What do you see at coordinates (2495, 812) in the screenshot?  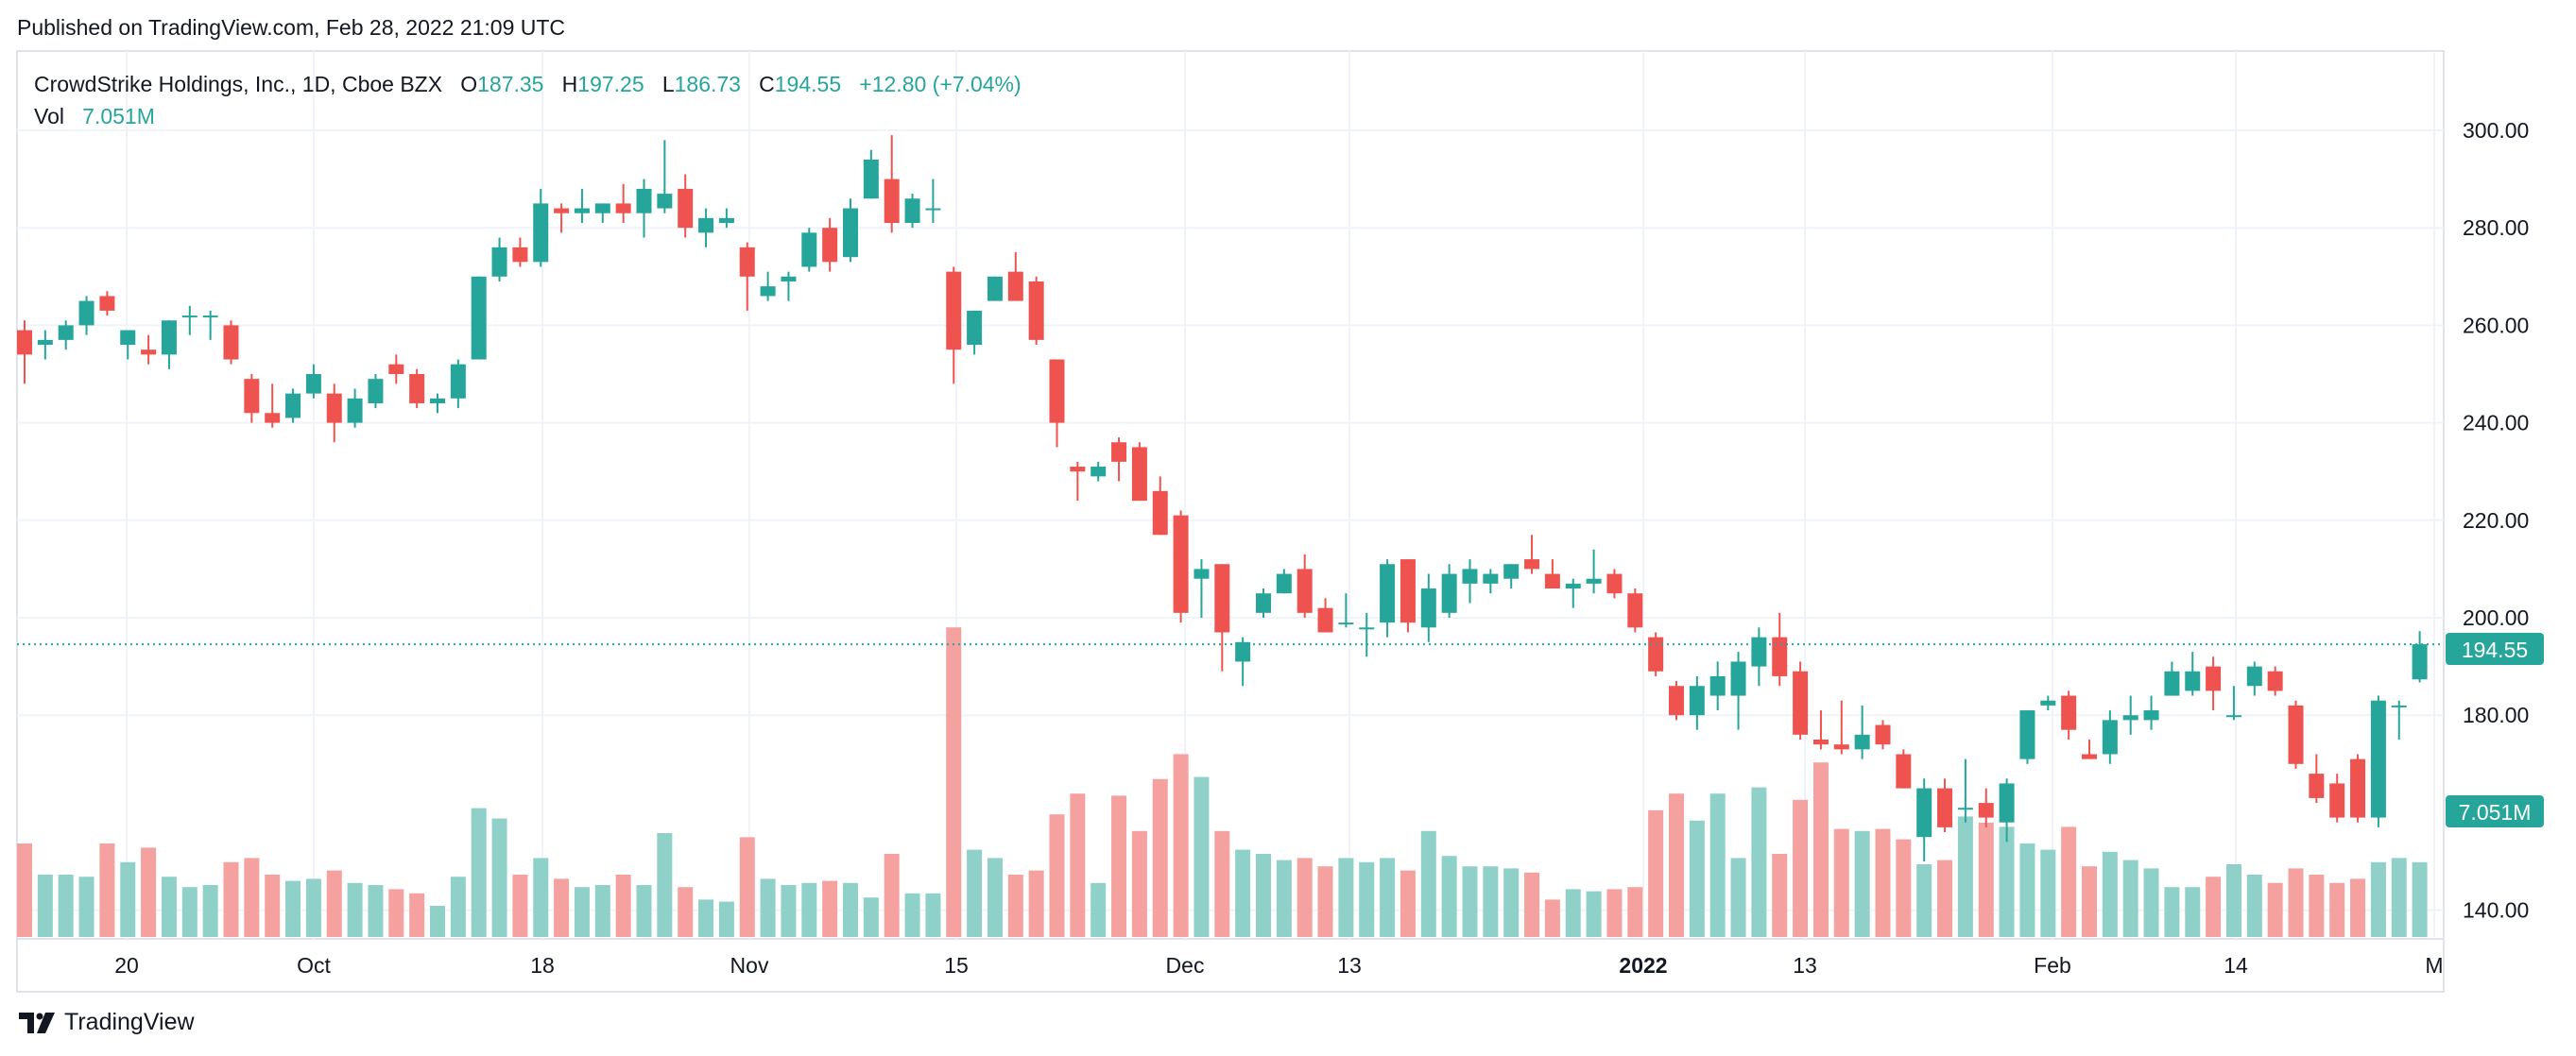 I see `last-volume-label: 7.051M` at bounding box center [2495, 812].